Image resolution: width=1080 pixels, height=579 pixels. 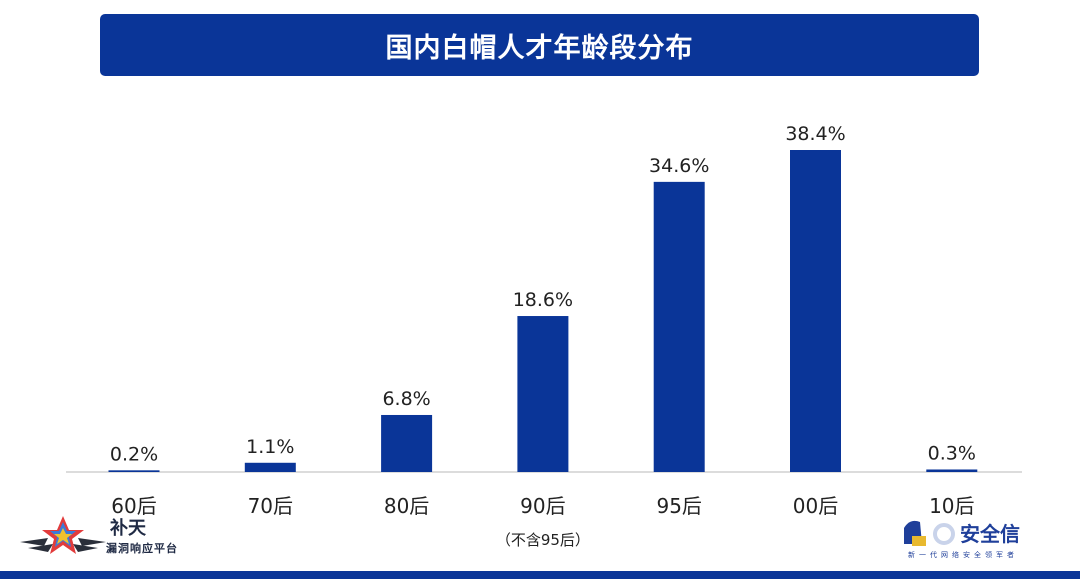 What do you see at coordinates (678, 506) in the screenshot?
I see `category-label-4: 95后` at bounding box center [678, 506].